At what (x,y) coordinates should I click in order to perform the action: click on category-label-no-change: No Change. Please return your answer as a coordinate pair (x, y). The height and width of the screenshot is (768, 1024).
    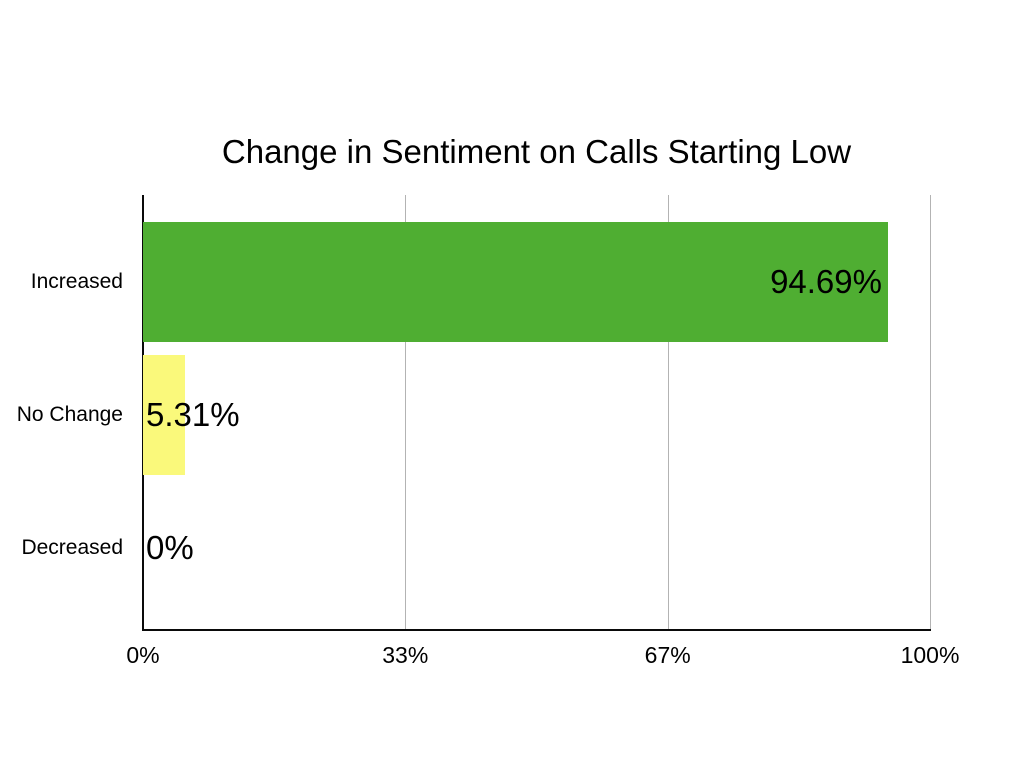
    Looking at the image, I should click on (69, 414).